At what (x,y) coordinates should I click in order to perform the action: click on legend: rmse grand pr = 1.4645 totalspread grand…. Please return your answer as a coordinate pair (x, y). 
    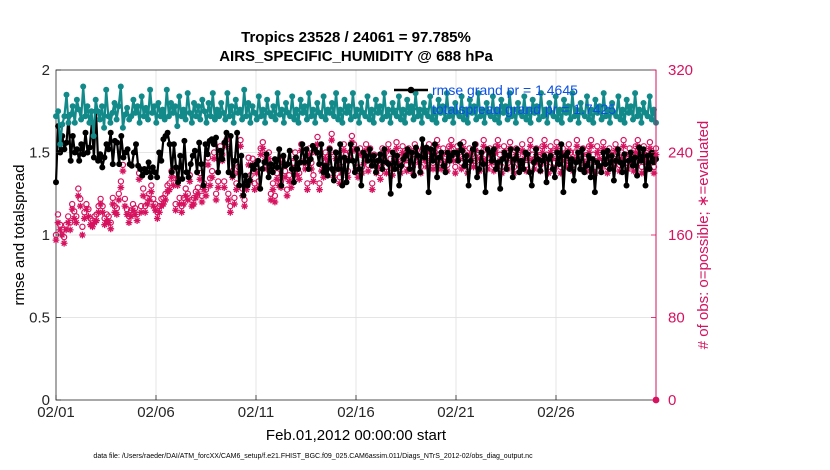
    Looking at the image, I should click on (505, 99).